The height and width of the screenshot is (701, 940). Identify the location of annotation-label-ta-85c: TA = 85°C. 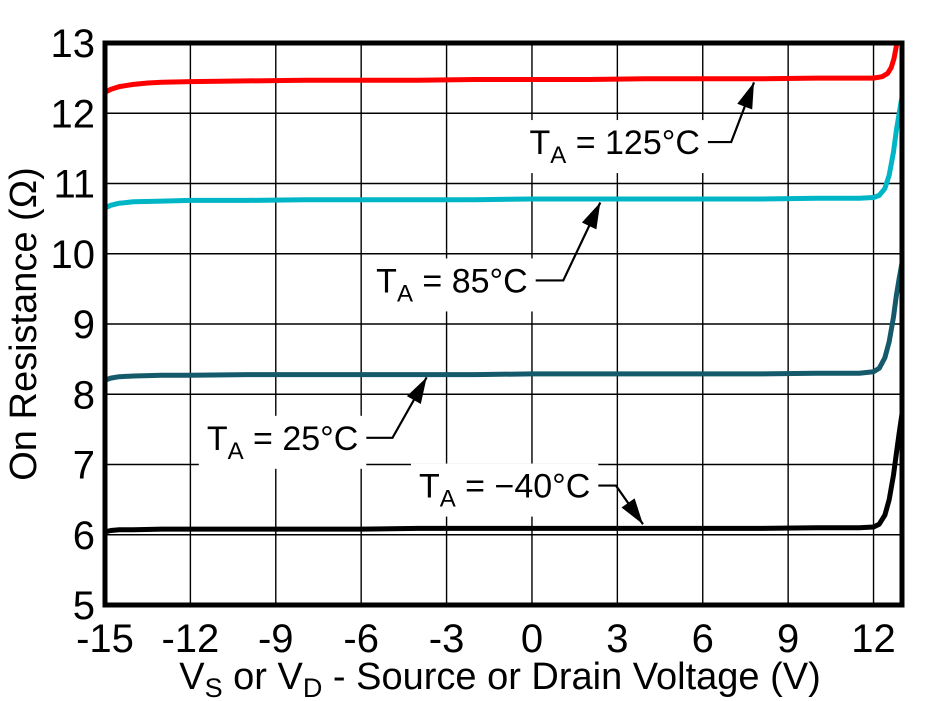
(452, 284).